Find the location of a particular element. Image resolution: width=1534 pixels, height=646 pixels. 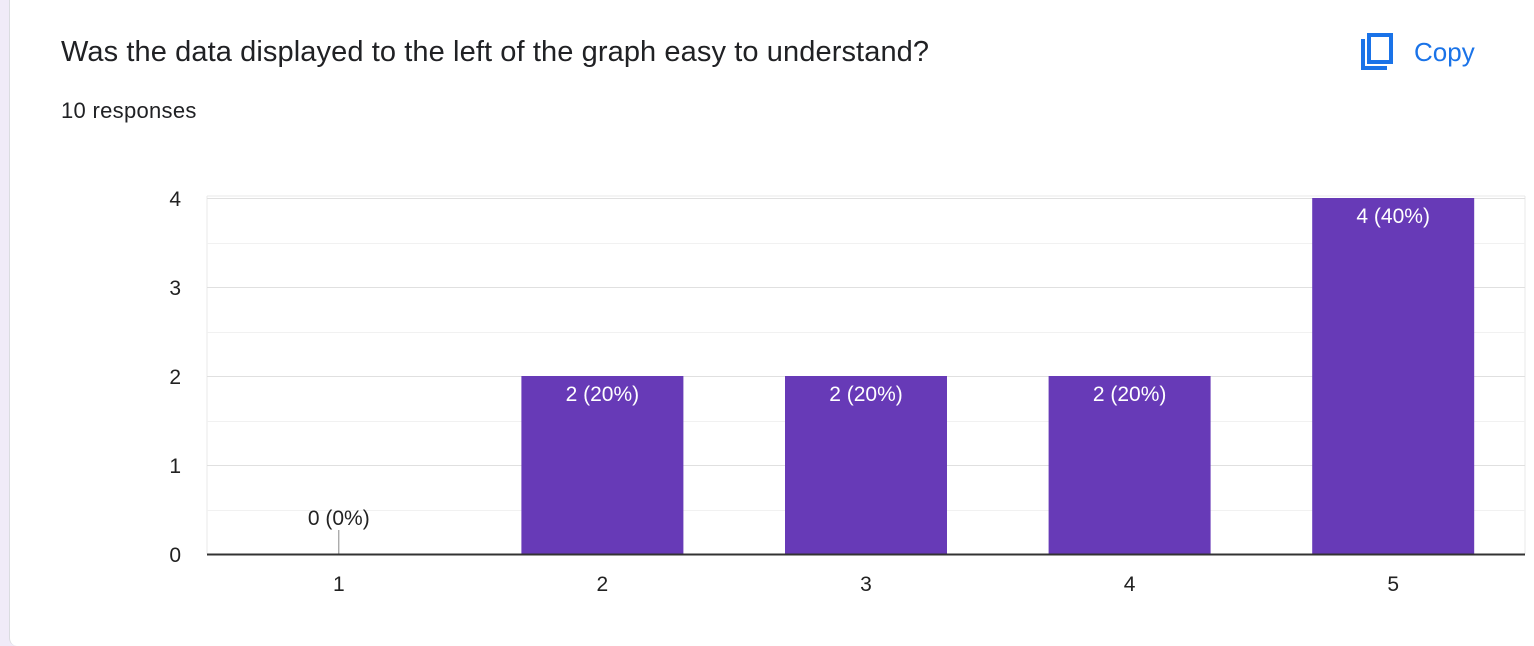

x-tick-label: 2 is located at coordinates (603, 584).